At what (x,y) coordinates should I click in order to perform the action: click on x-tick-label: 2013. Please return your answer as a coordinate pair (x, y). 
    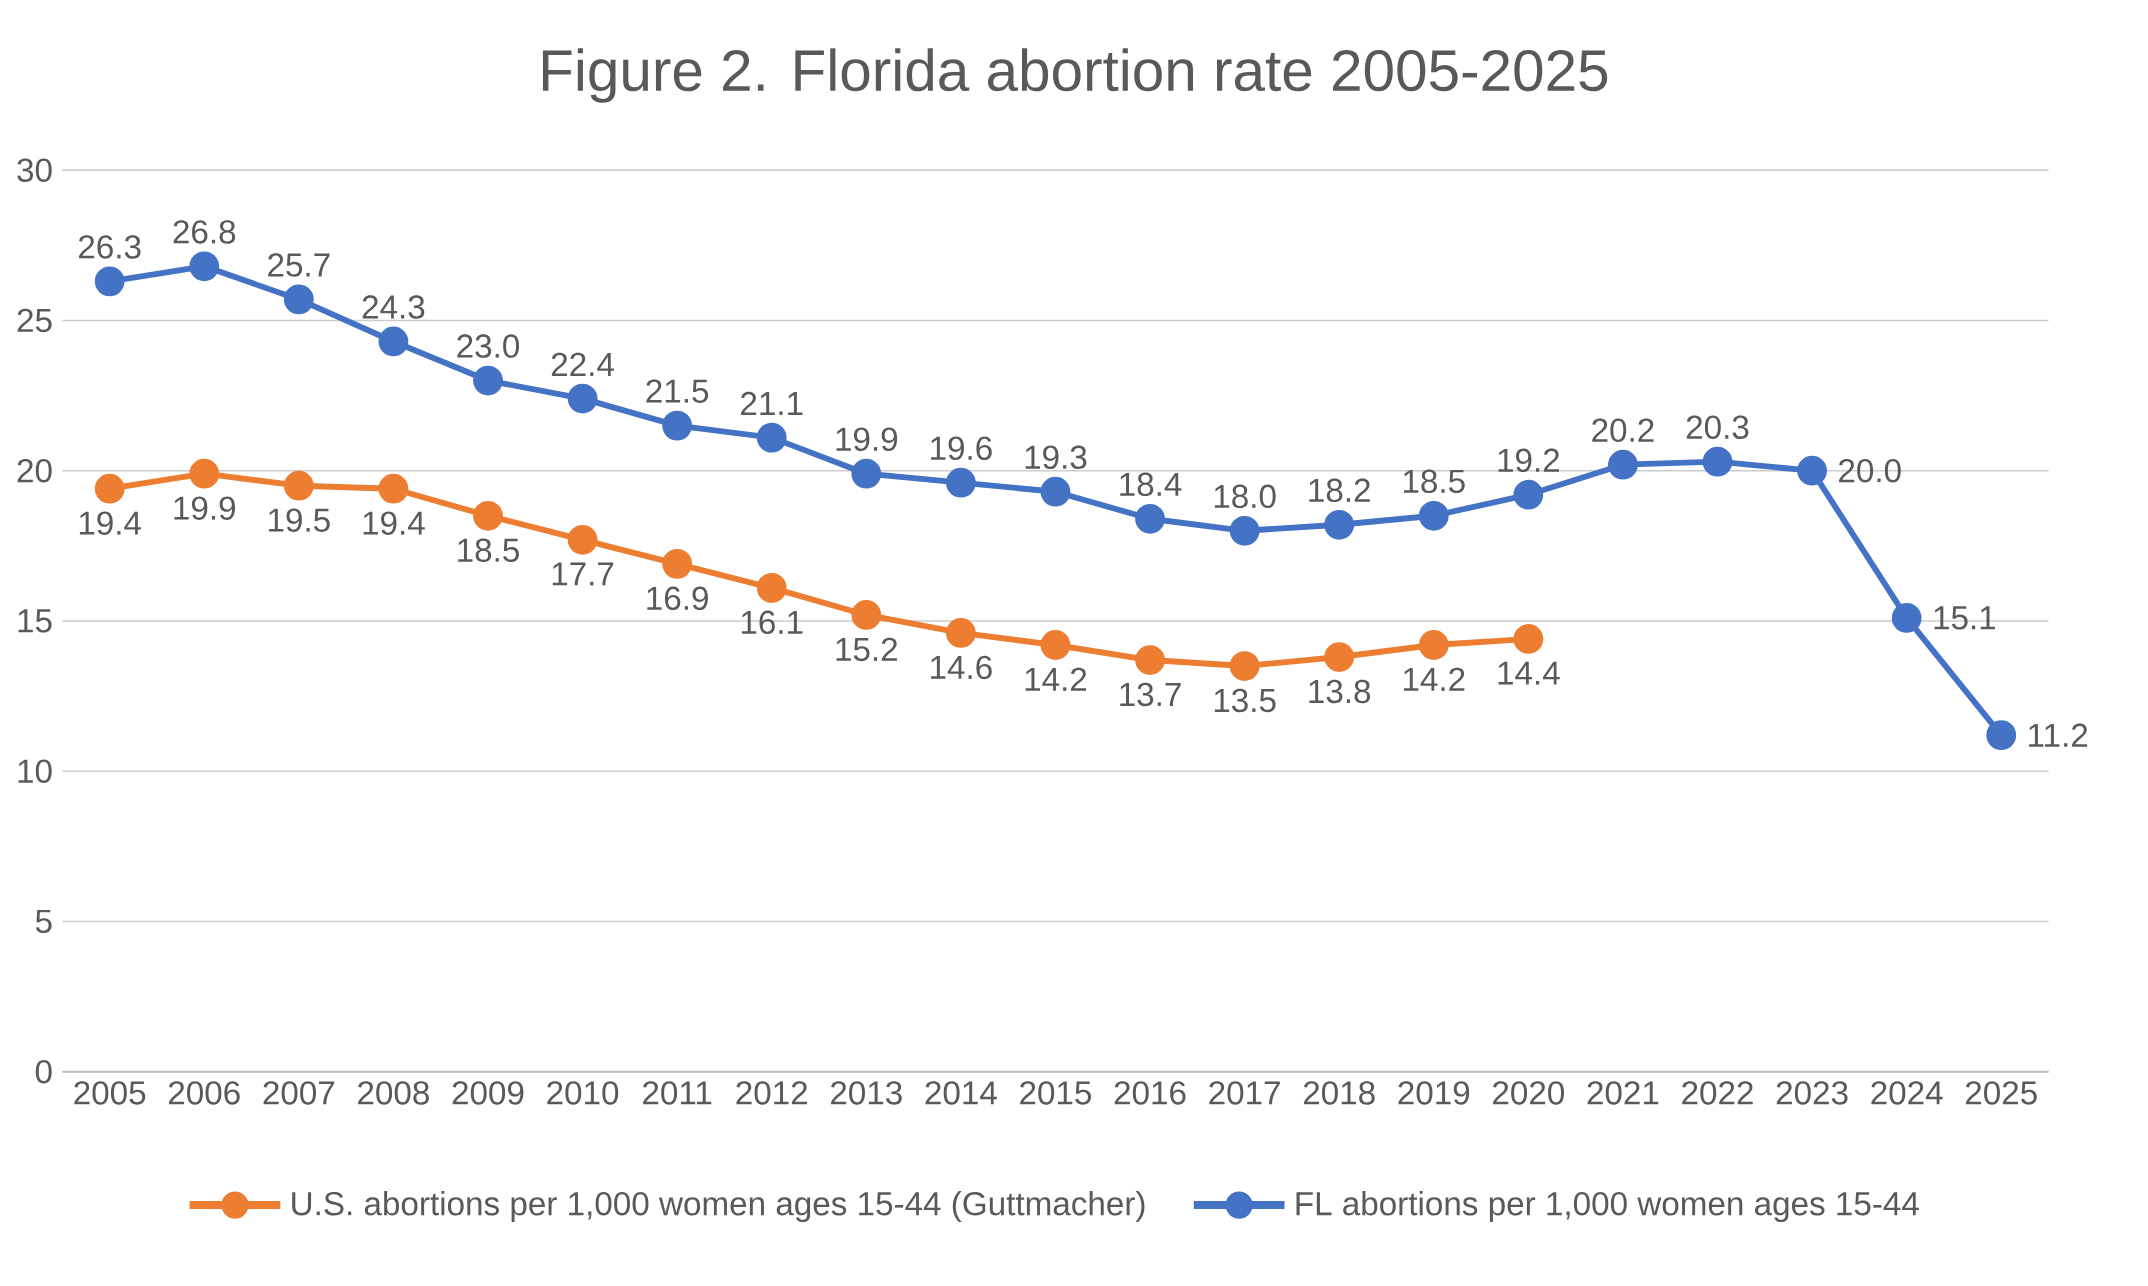
    Looking at the image, I should click on (866, 1093).